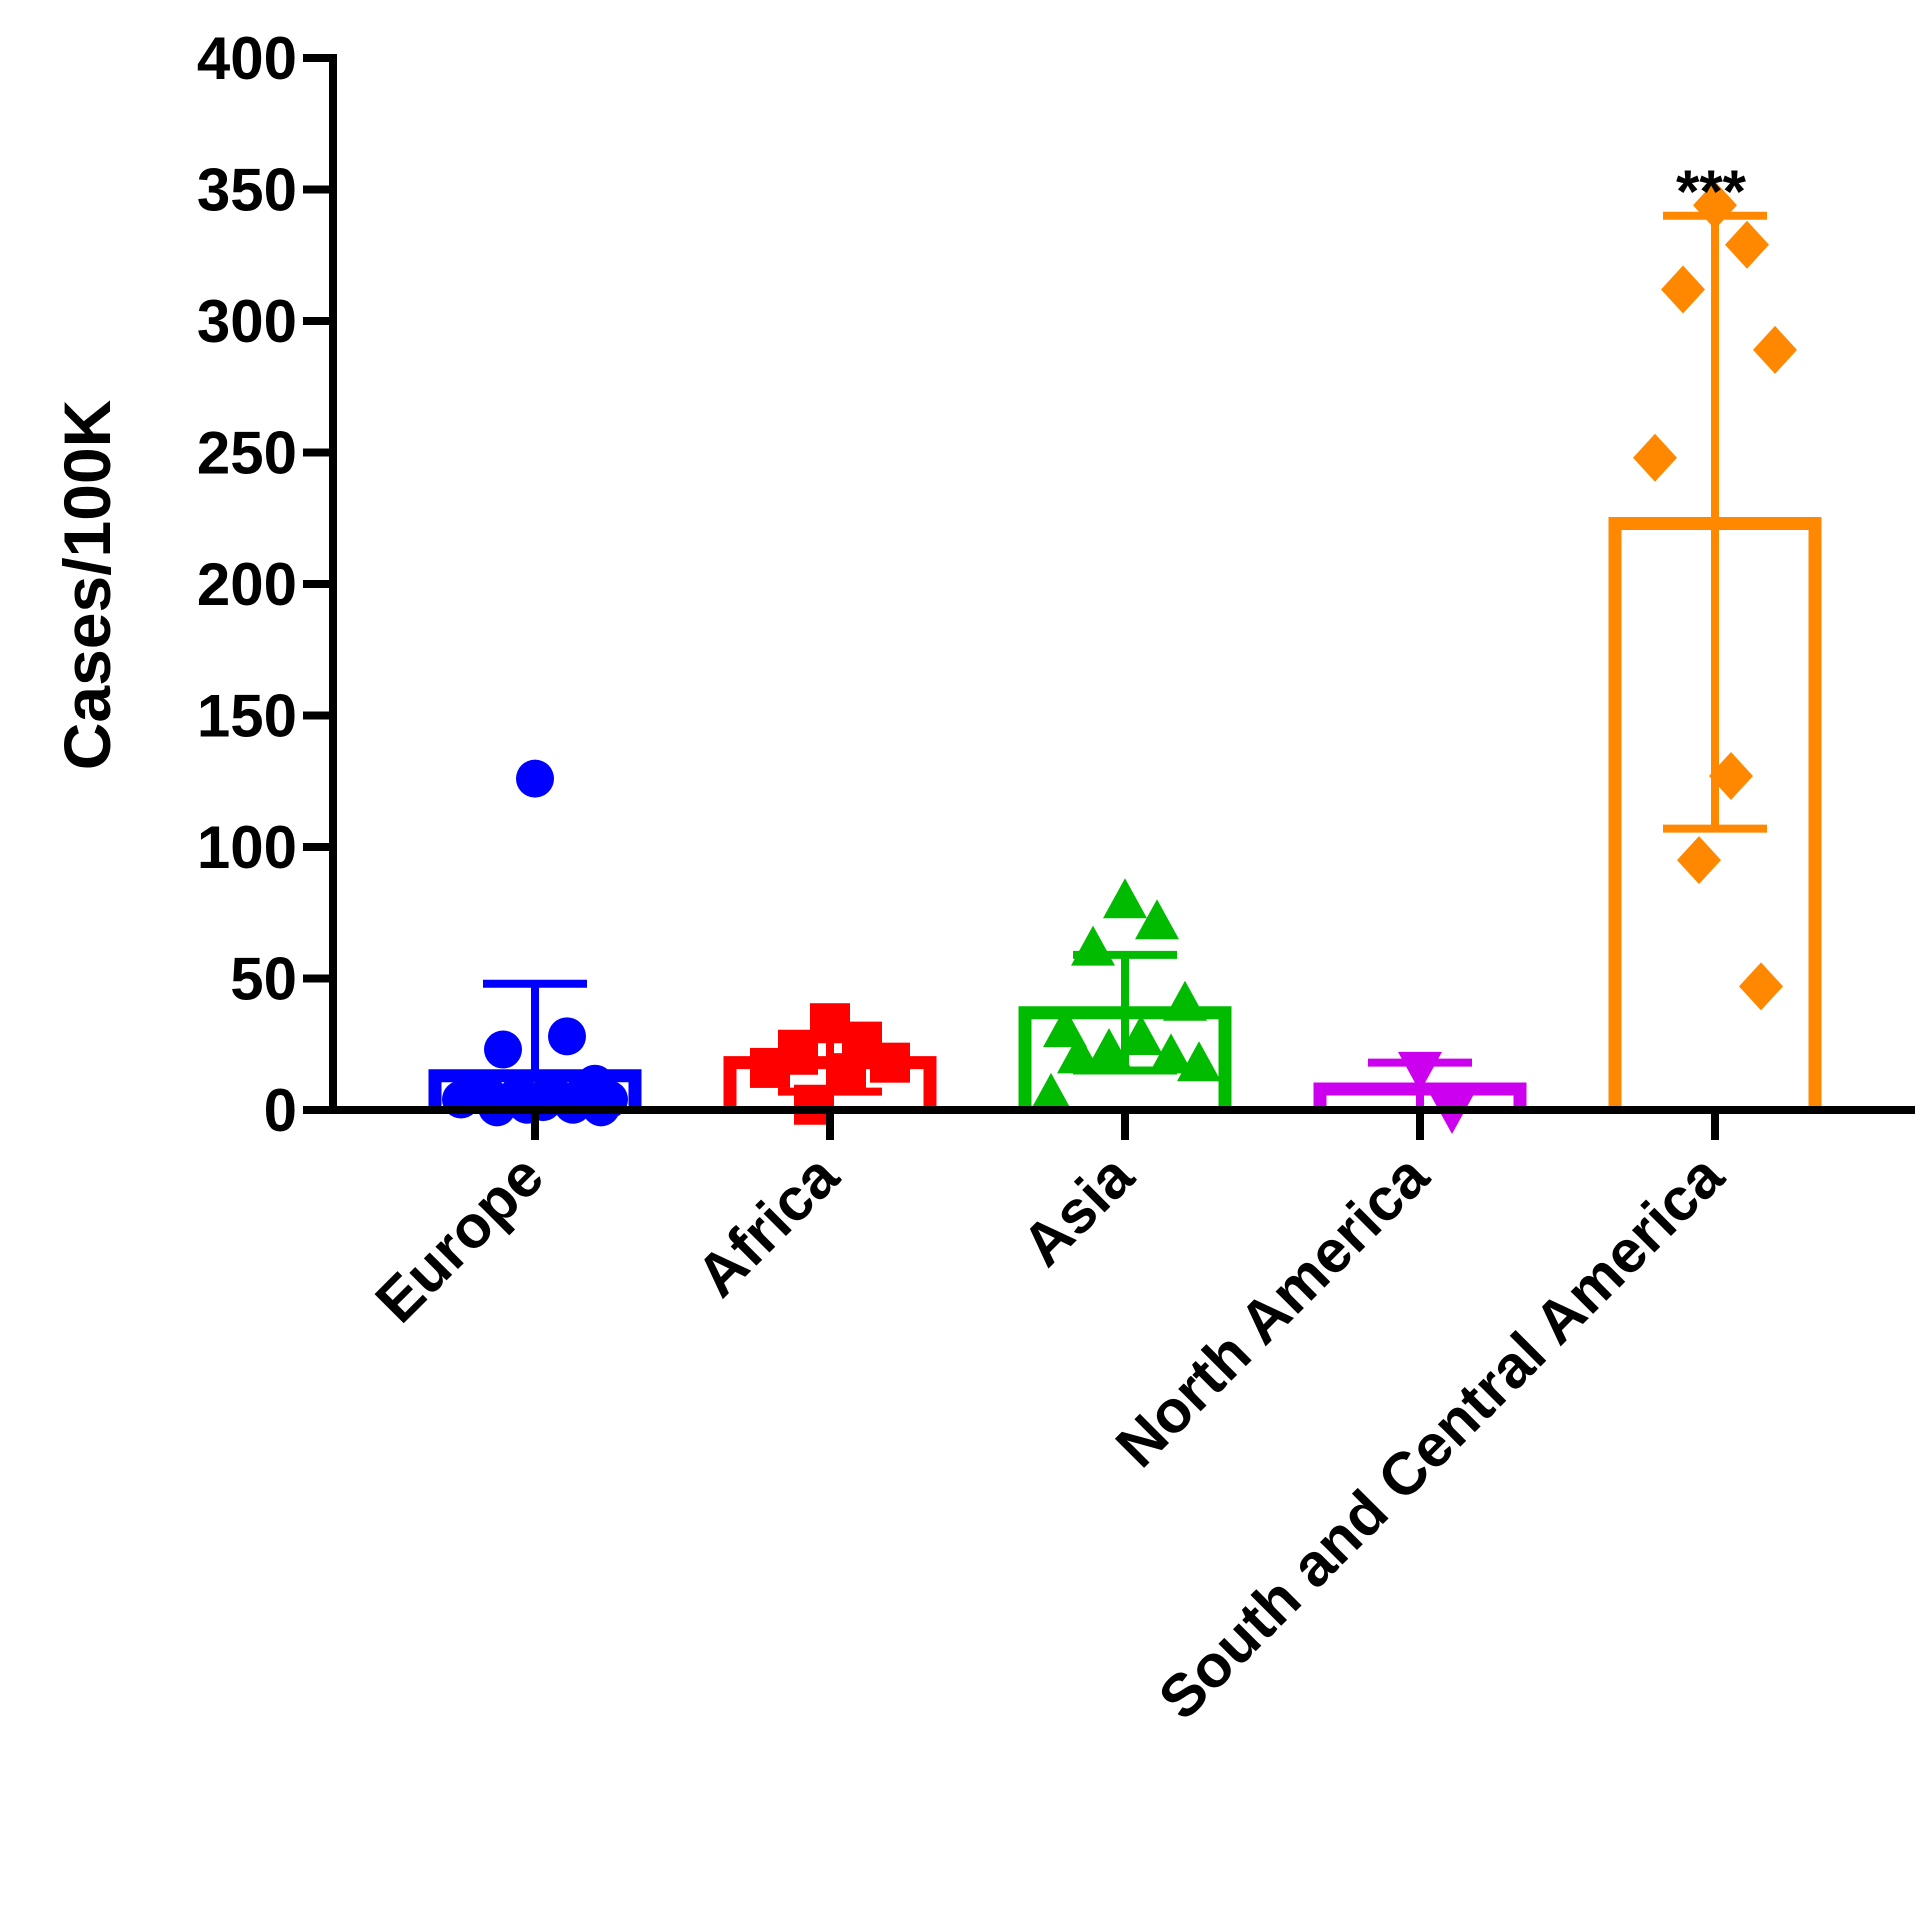 The height and width of the screenshot is (1929, 1929). Describe the element at coordinates (247, 190) in the screenshot. I see `y-tick-label: 350` at that location.